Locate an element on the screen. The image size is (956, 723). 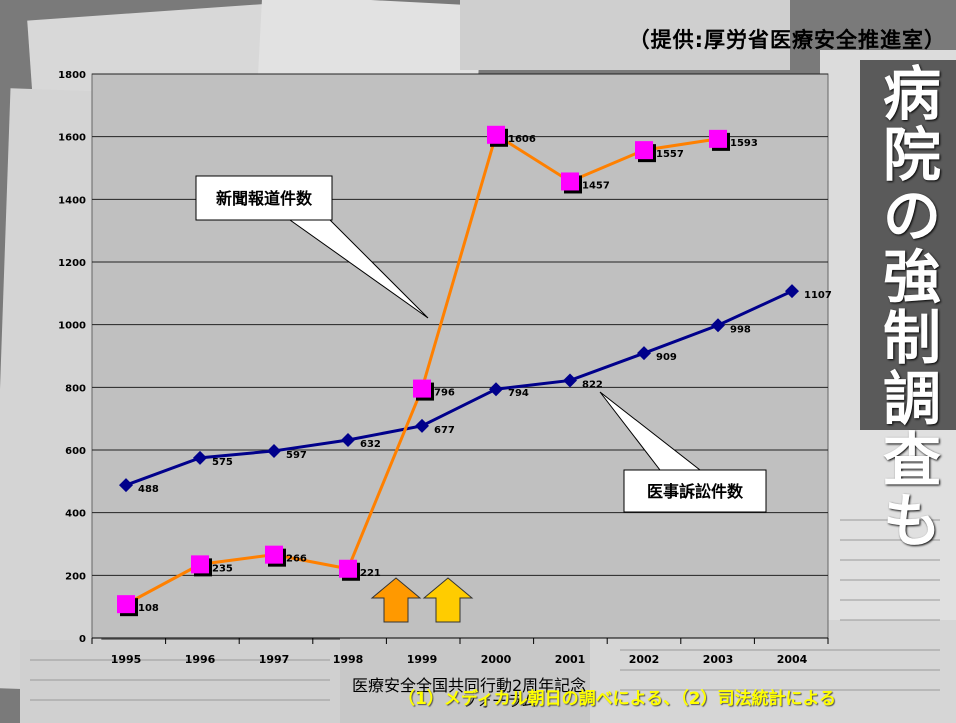
data-source-note: （1）メディカル朝日の調べによる、（2）司法統計による is located at coordinates (617, 699).